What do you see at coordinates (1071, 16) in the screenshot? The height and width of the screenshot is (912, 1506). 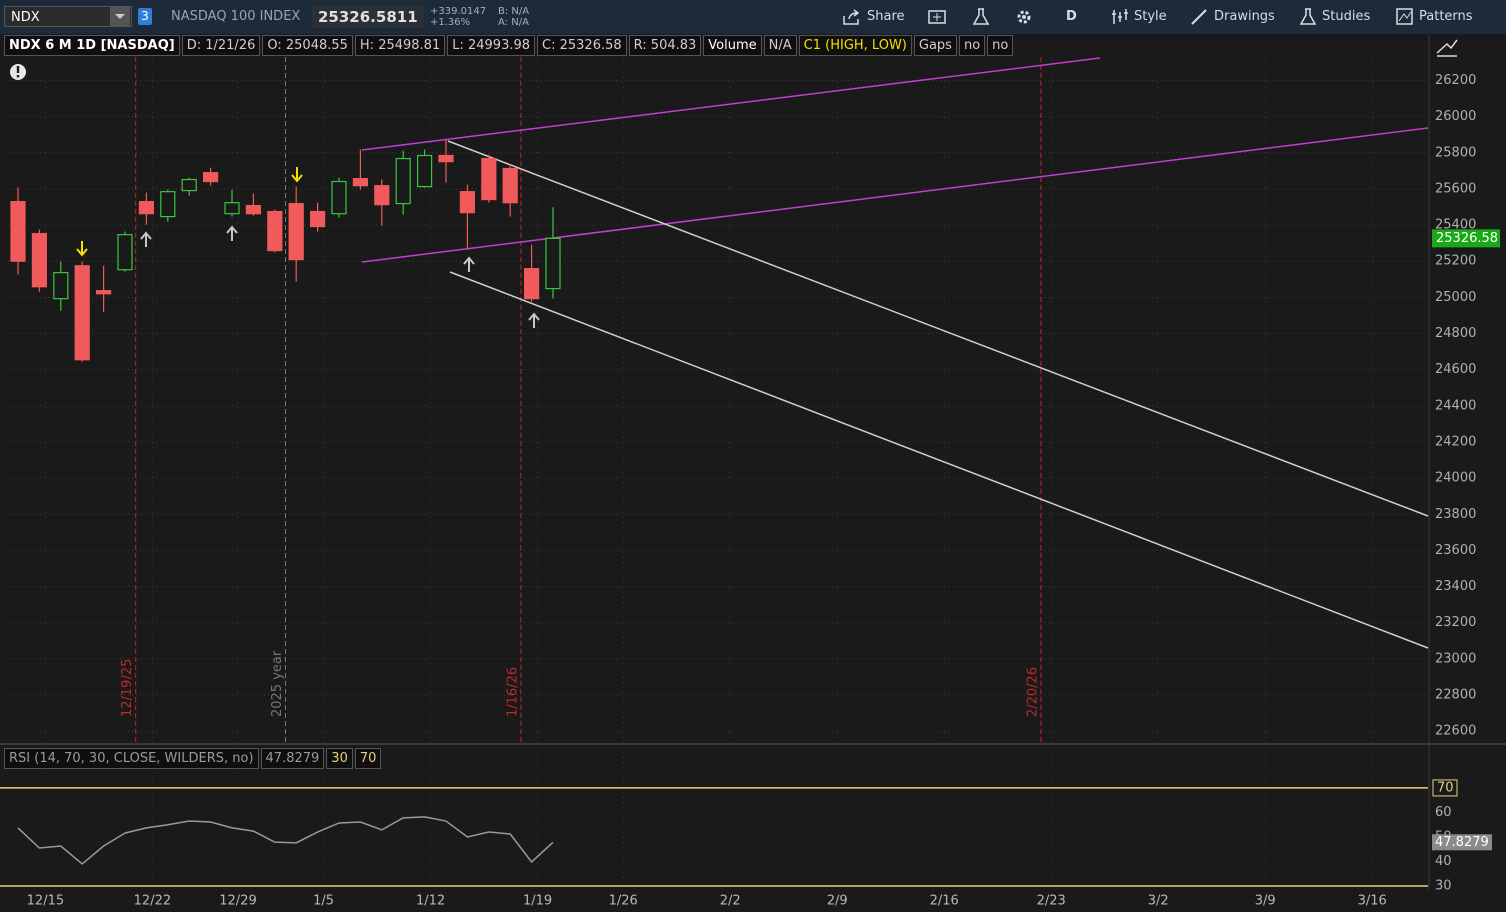 I see `aggregation-button: D` at bounding box center [1071, 16].